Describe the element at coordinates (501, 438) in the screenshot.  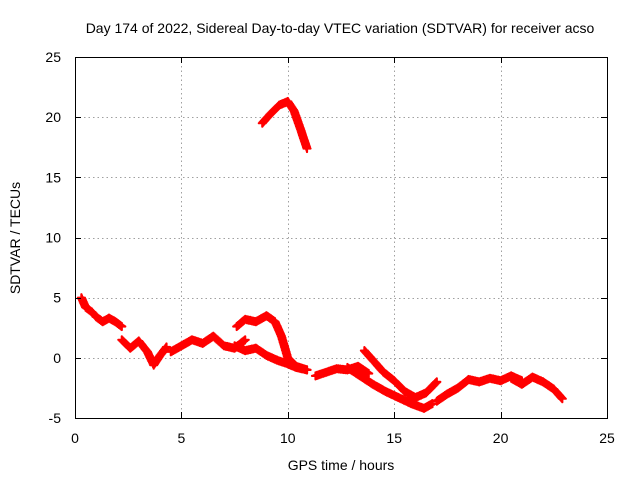
I see `x-tick-label: 20` at that location.